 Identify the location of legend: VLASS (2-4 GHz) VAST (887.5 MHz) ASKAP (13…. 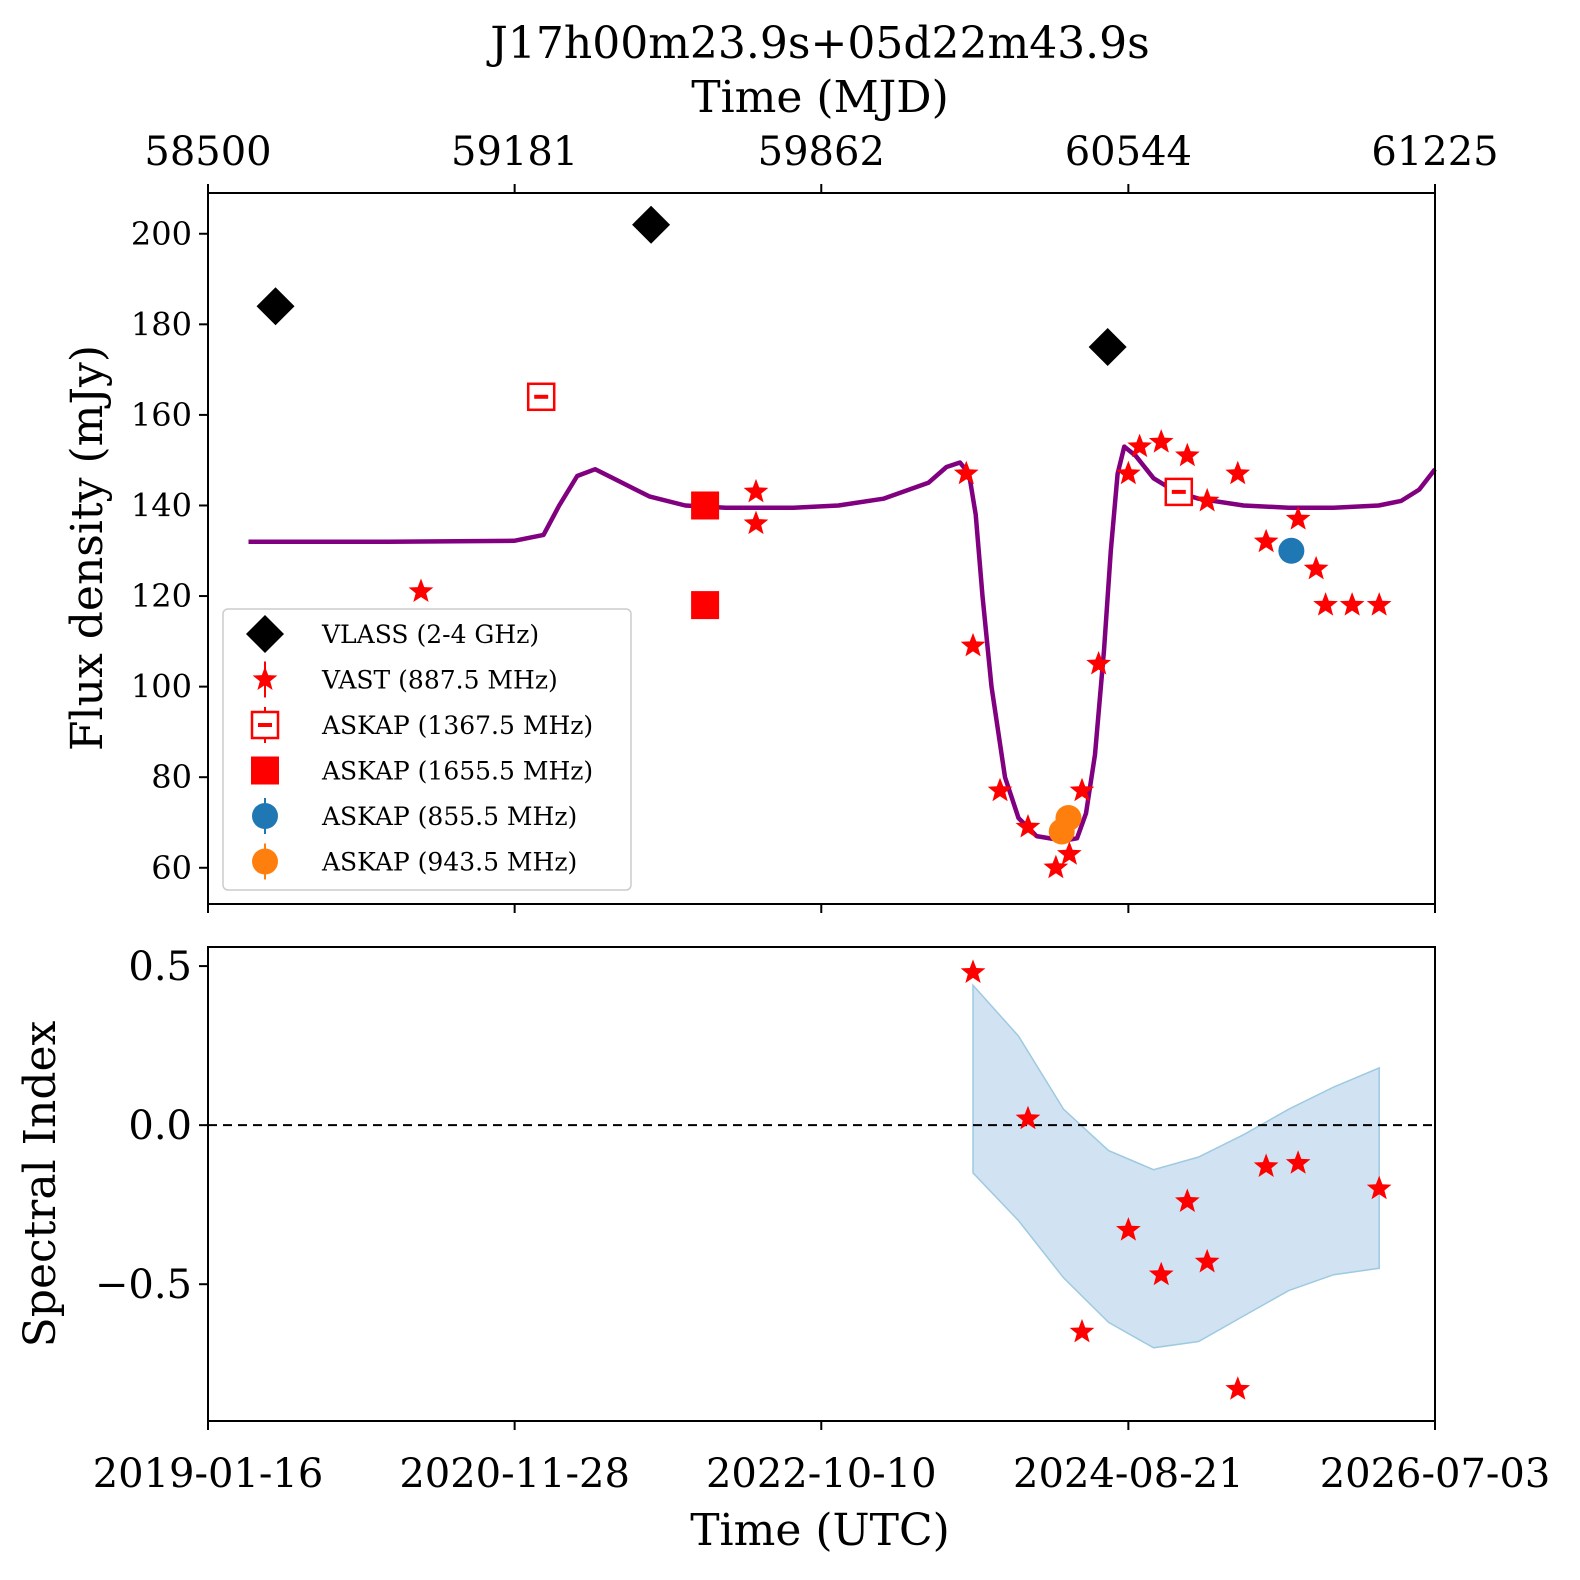
(427, 749).